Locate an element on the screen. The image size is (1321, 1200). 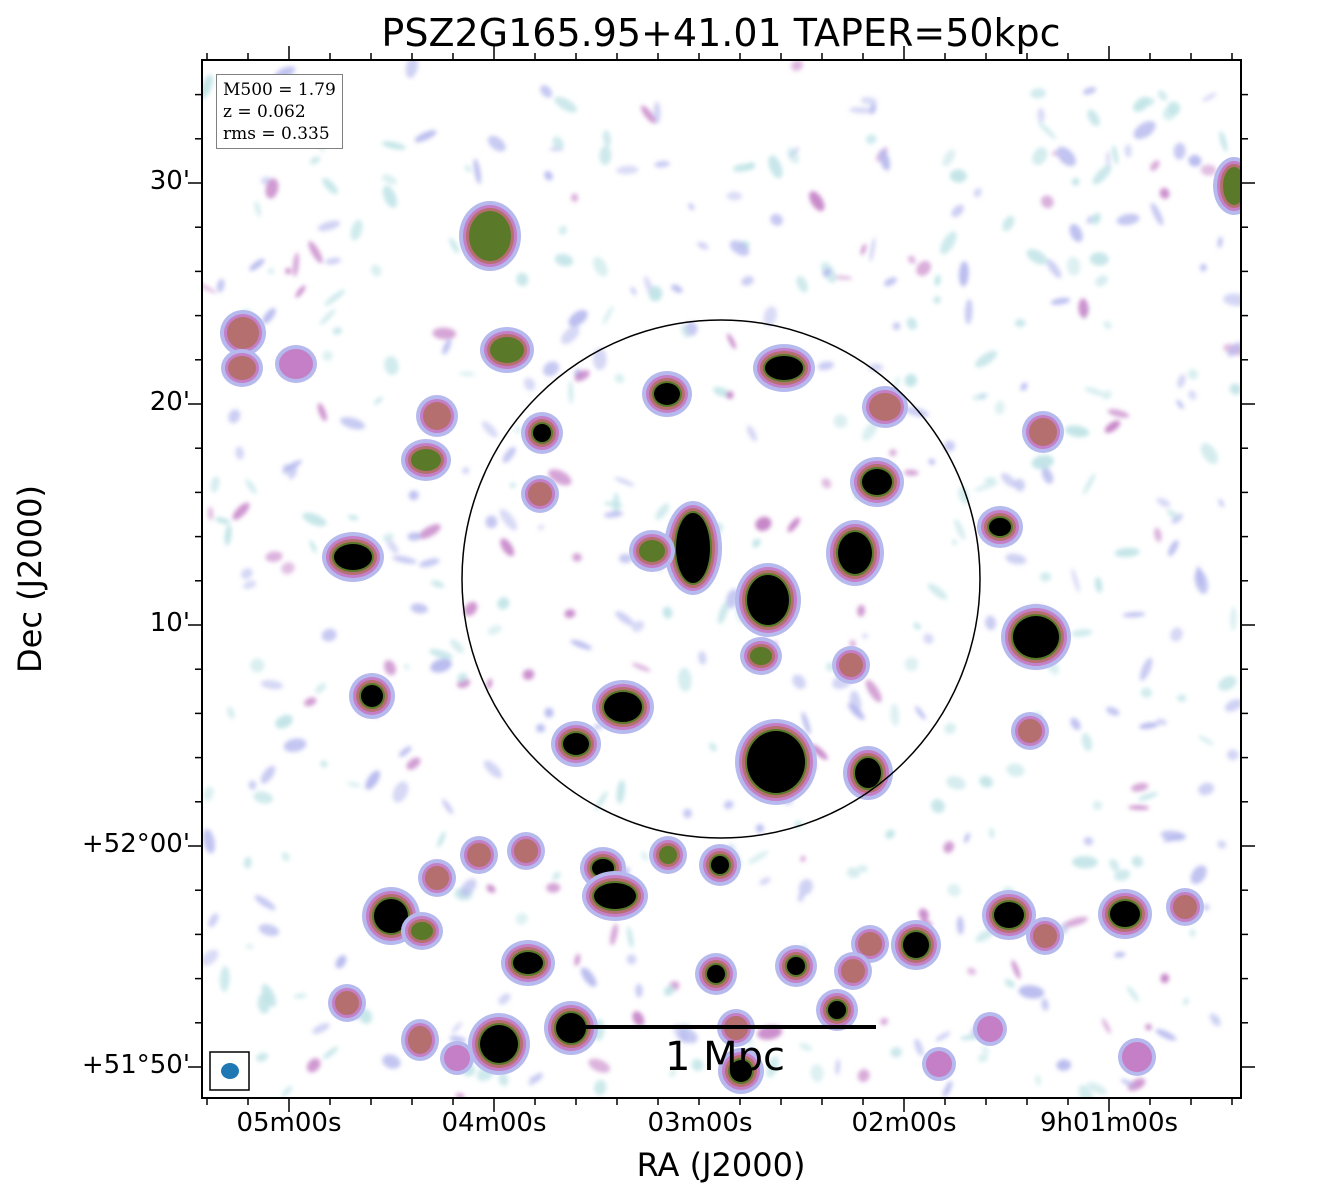
y-axis-label: Dec (J2000) is located at coordinates (30, 579).